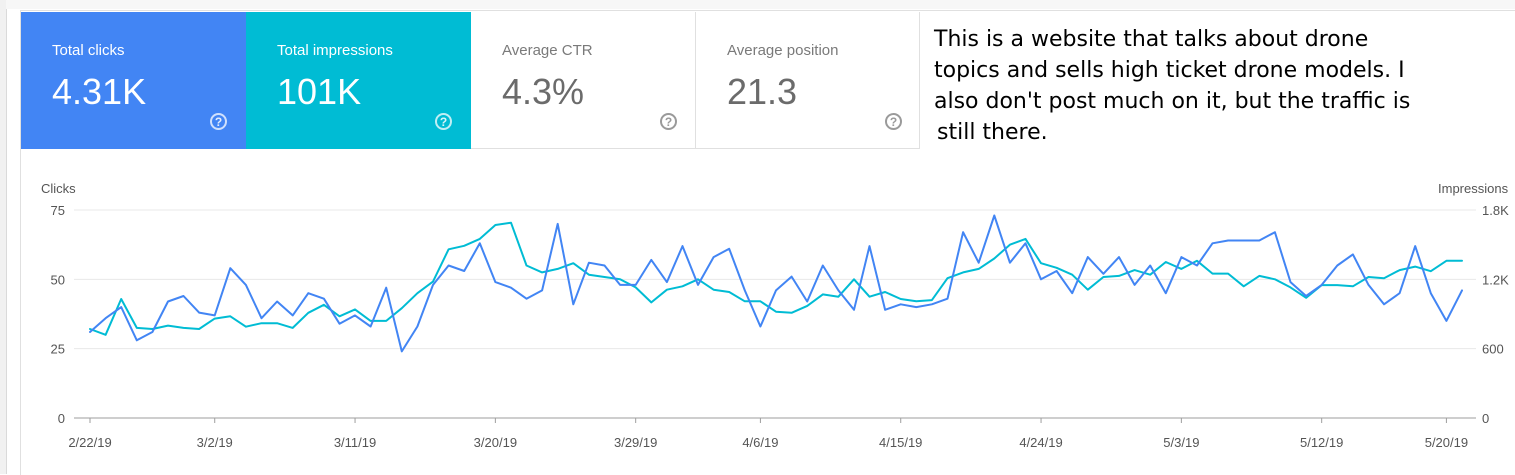 The width and height of the screenshot is (1515, 475). What do you see at coordinates (3, 237) in the screenshot?
I see `window-left-edge` at bounding box center [3, 237].